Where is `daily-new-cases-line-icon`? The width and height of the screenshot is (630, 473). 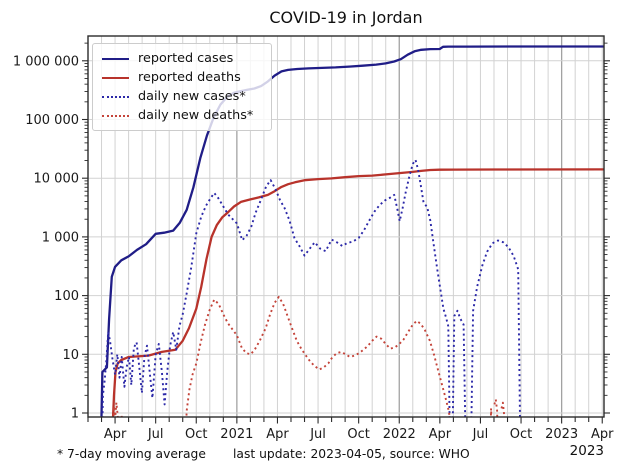
daily-new-cases-line-icon is located at coordinates (115, 96).